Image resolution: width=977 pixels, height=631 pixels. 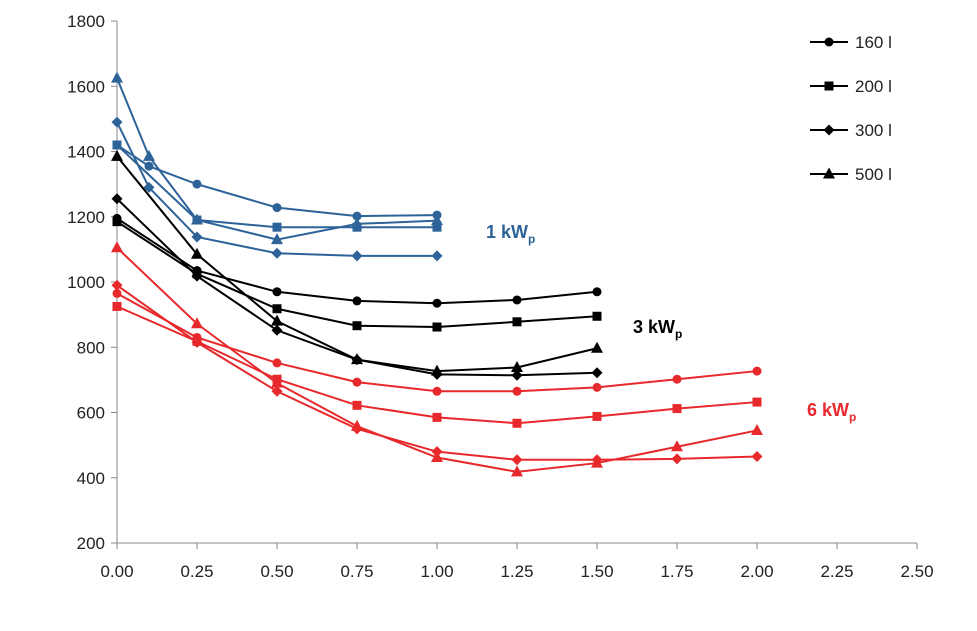 I want to click on group-label: 6 kWp, so click(x=831, y=412).